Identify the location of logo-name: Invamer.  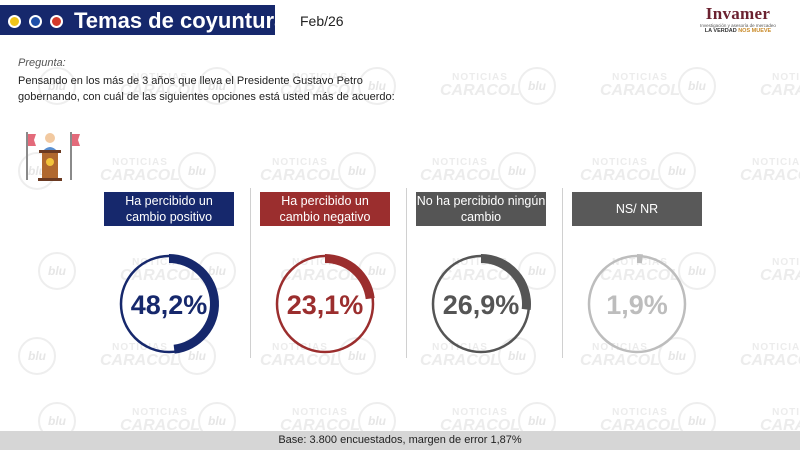
(738, 13).